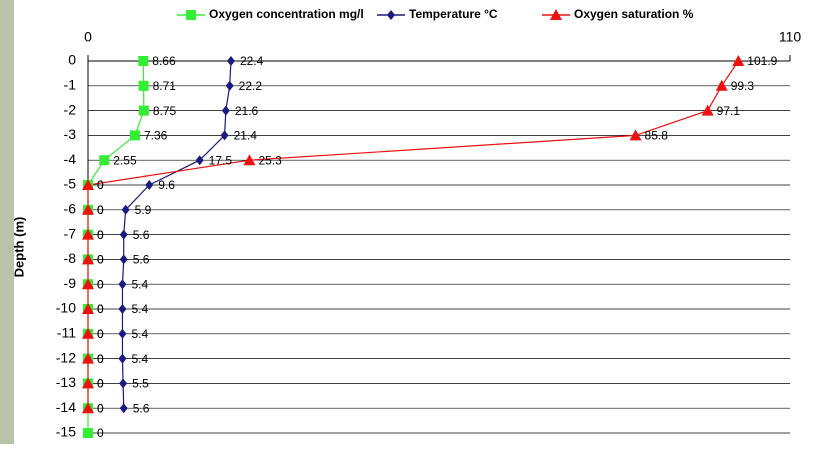  I want to click on data-label: 9.6, so click(166, 185).